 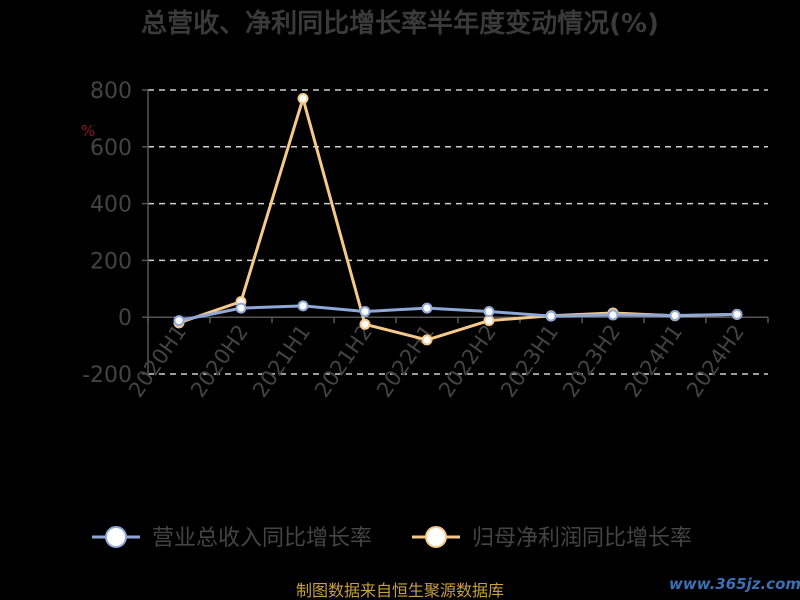 I want to click on y-axis-unit: %, so click(x=88, y=131).